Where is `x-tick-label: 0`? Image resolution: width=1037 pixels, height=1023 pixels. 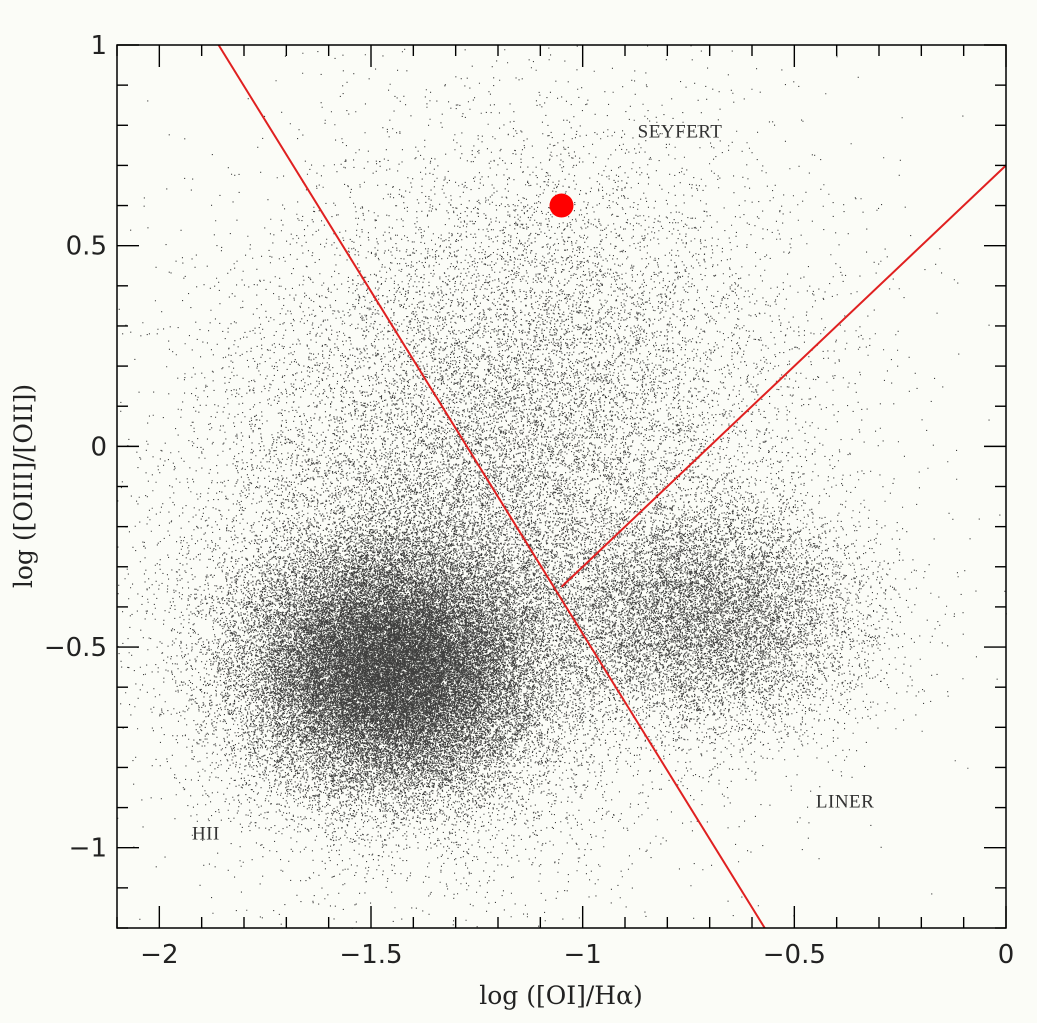 x-tick-label: 0 is located at coordinates (1006, 955).